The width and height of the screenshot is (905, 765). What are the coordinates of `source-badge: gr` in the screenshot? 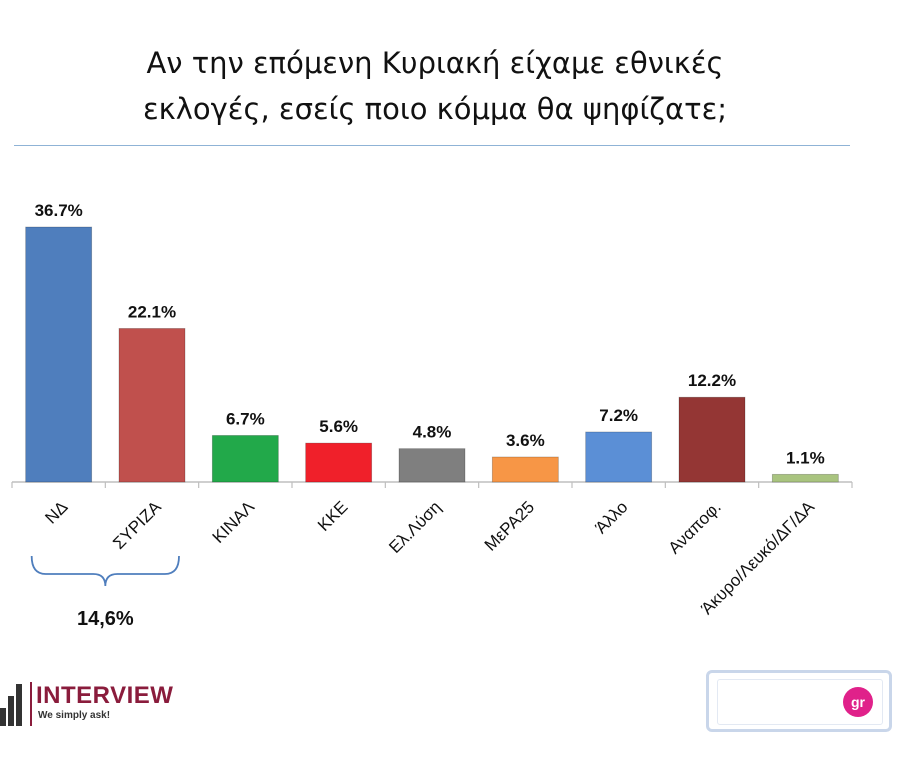 It's located at (799, 701).